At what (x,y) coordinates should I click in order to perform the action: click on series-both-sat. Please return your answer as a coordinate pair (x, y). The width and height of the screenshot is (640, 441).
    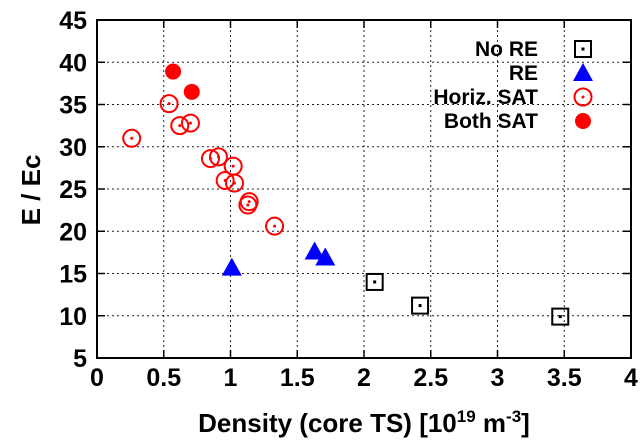
    Looking at the image, I should click on (182, 81).